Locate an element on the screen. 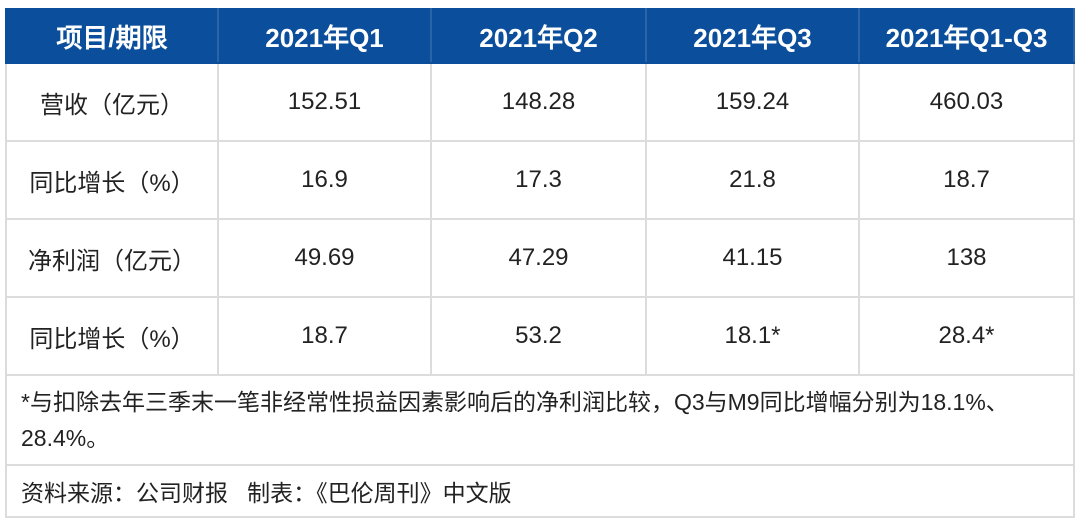  table-cell: 17.3 is located at coordinates (538, 180).